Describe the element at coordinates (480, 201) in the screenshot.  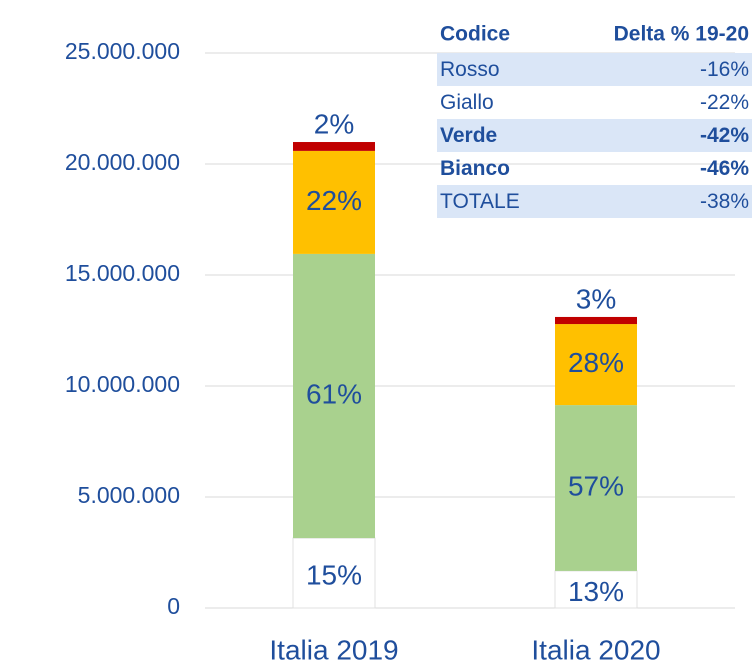
I see `table-cell: TOTALE` at that location.